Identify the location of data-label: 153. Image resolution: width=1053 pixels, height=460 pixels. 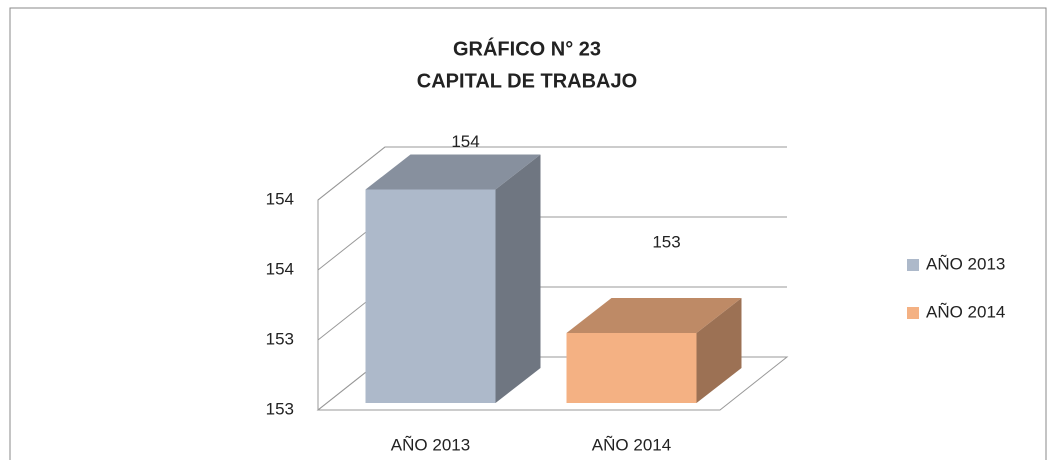
(666, 241).